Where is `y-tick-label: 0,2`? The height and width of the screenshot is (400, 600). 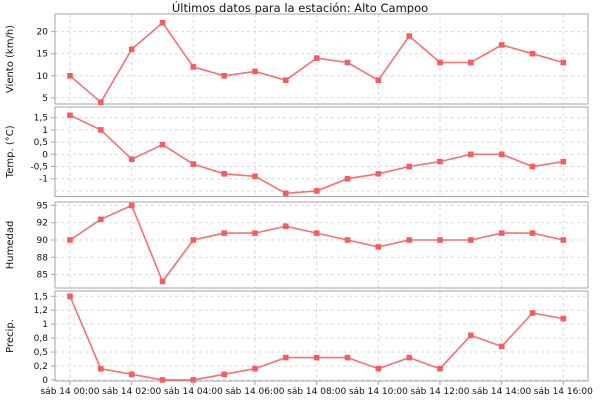
y-tick-label: 0,2 is located at coordinates (41, 367).